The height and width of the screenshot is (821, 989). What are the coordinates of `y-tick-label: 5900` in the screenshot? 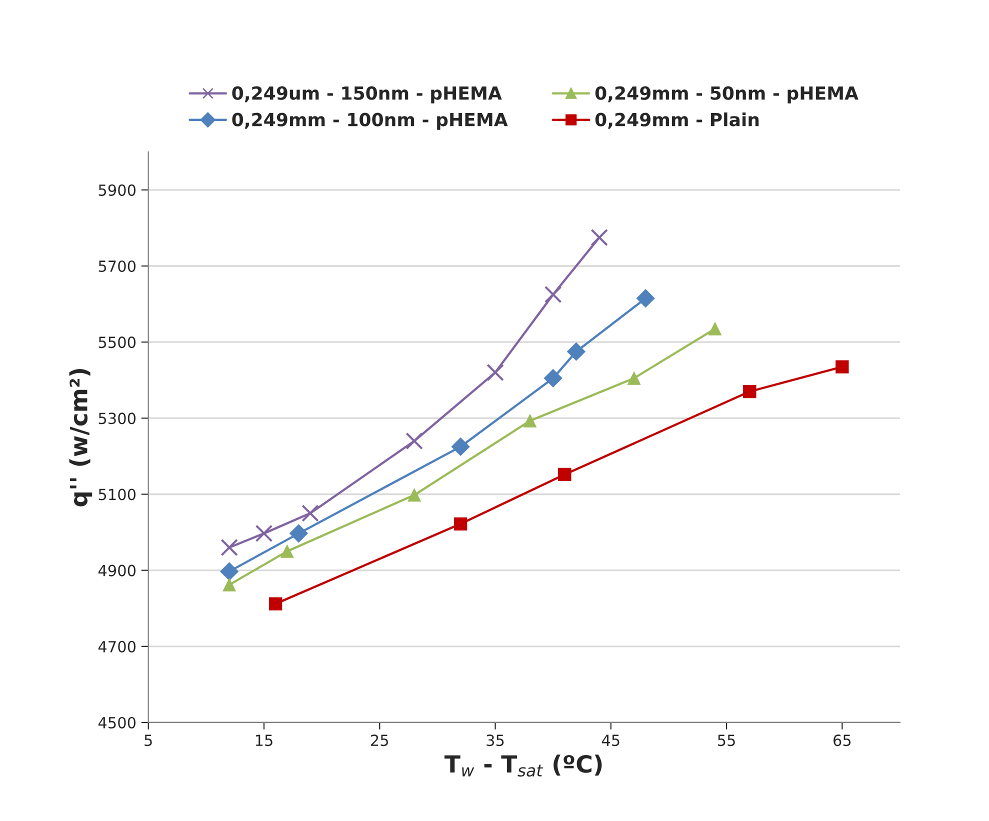 It's located at (117, 190).